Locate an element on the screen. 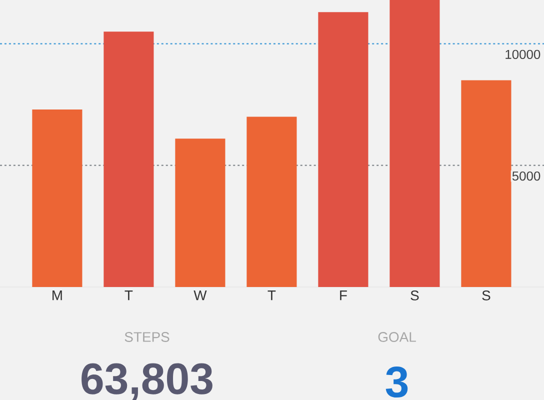 This screenshot has width=544, height=400. text: STEPS is located at coordinates (147, 337).